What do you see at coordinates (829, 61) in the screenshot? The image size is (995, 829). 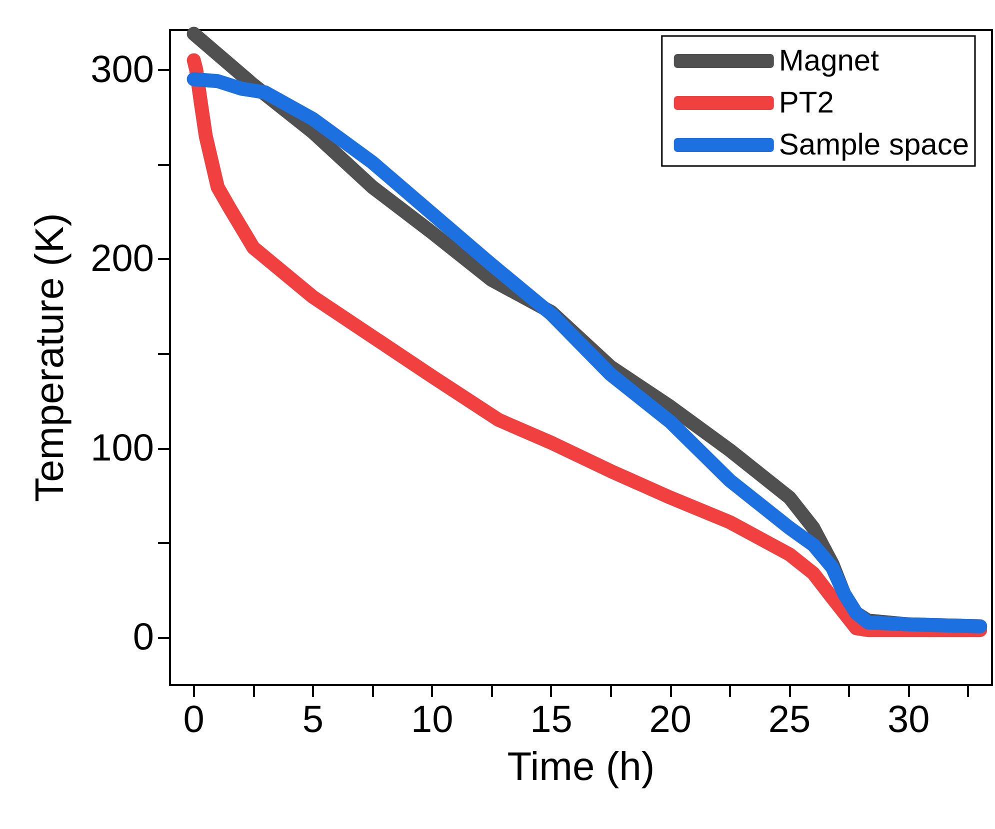 I see `legend-label: Magnet` at bounding box center [829, 61].